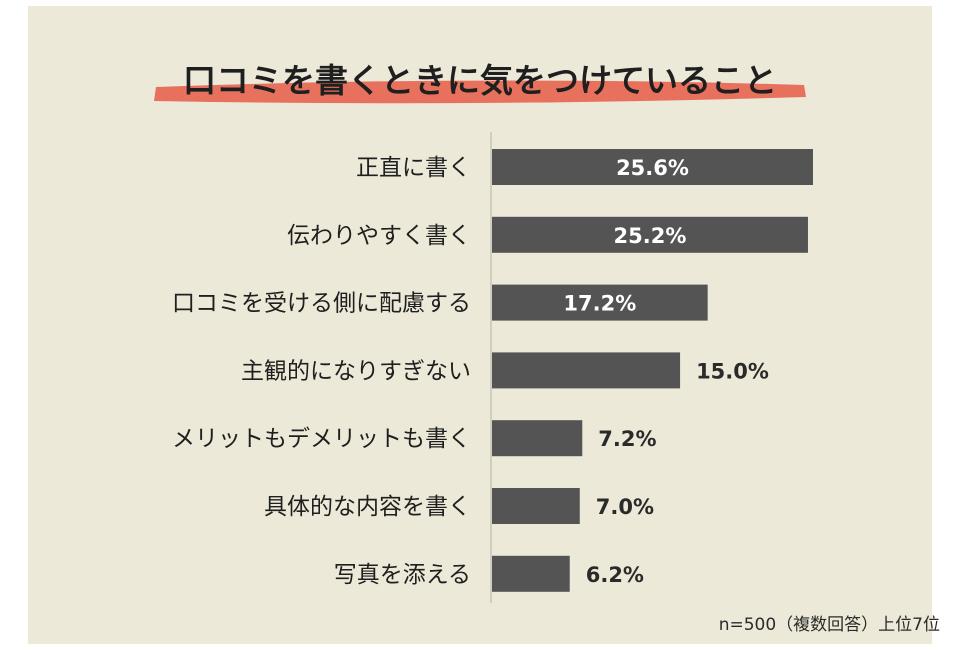  Describe the element at coordinates (321, 439) in the screenshot. I see `category-label: メリットもデメリットも書く` at that location.